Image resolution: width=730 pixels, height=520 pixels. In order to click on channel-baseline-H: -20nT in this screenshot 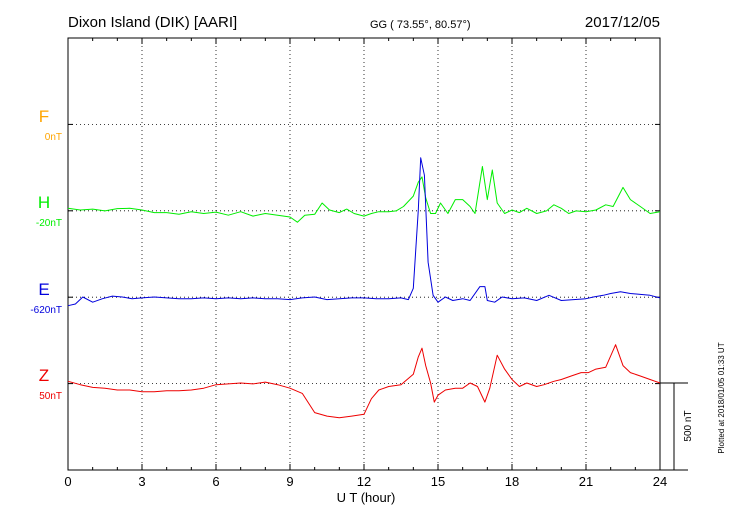, I will do `click(49, 223)`.